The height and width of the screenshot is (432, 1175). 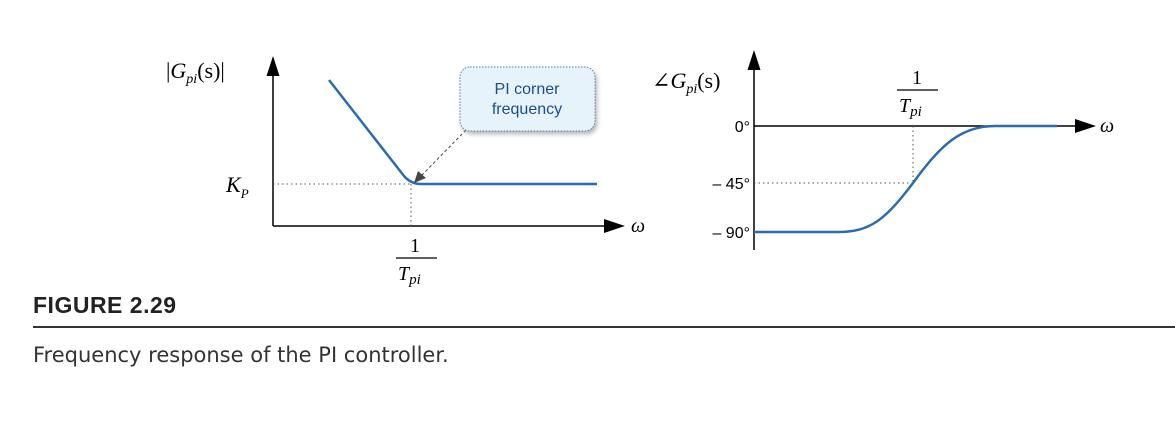 What do you see at coordinates (415, 246) in the screenshot?
I see `magnitude-x-tick-numerator: 1` at bounding box center [415, 246].